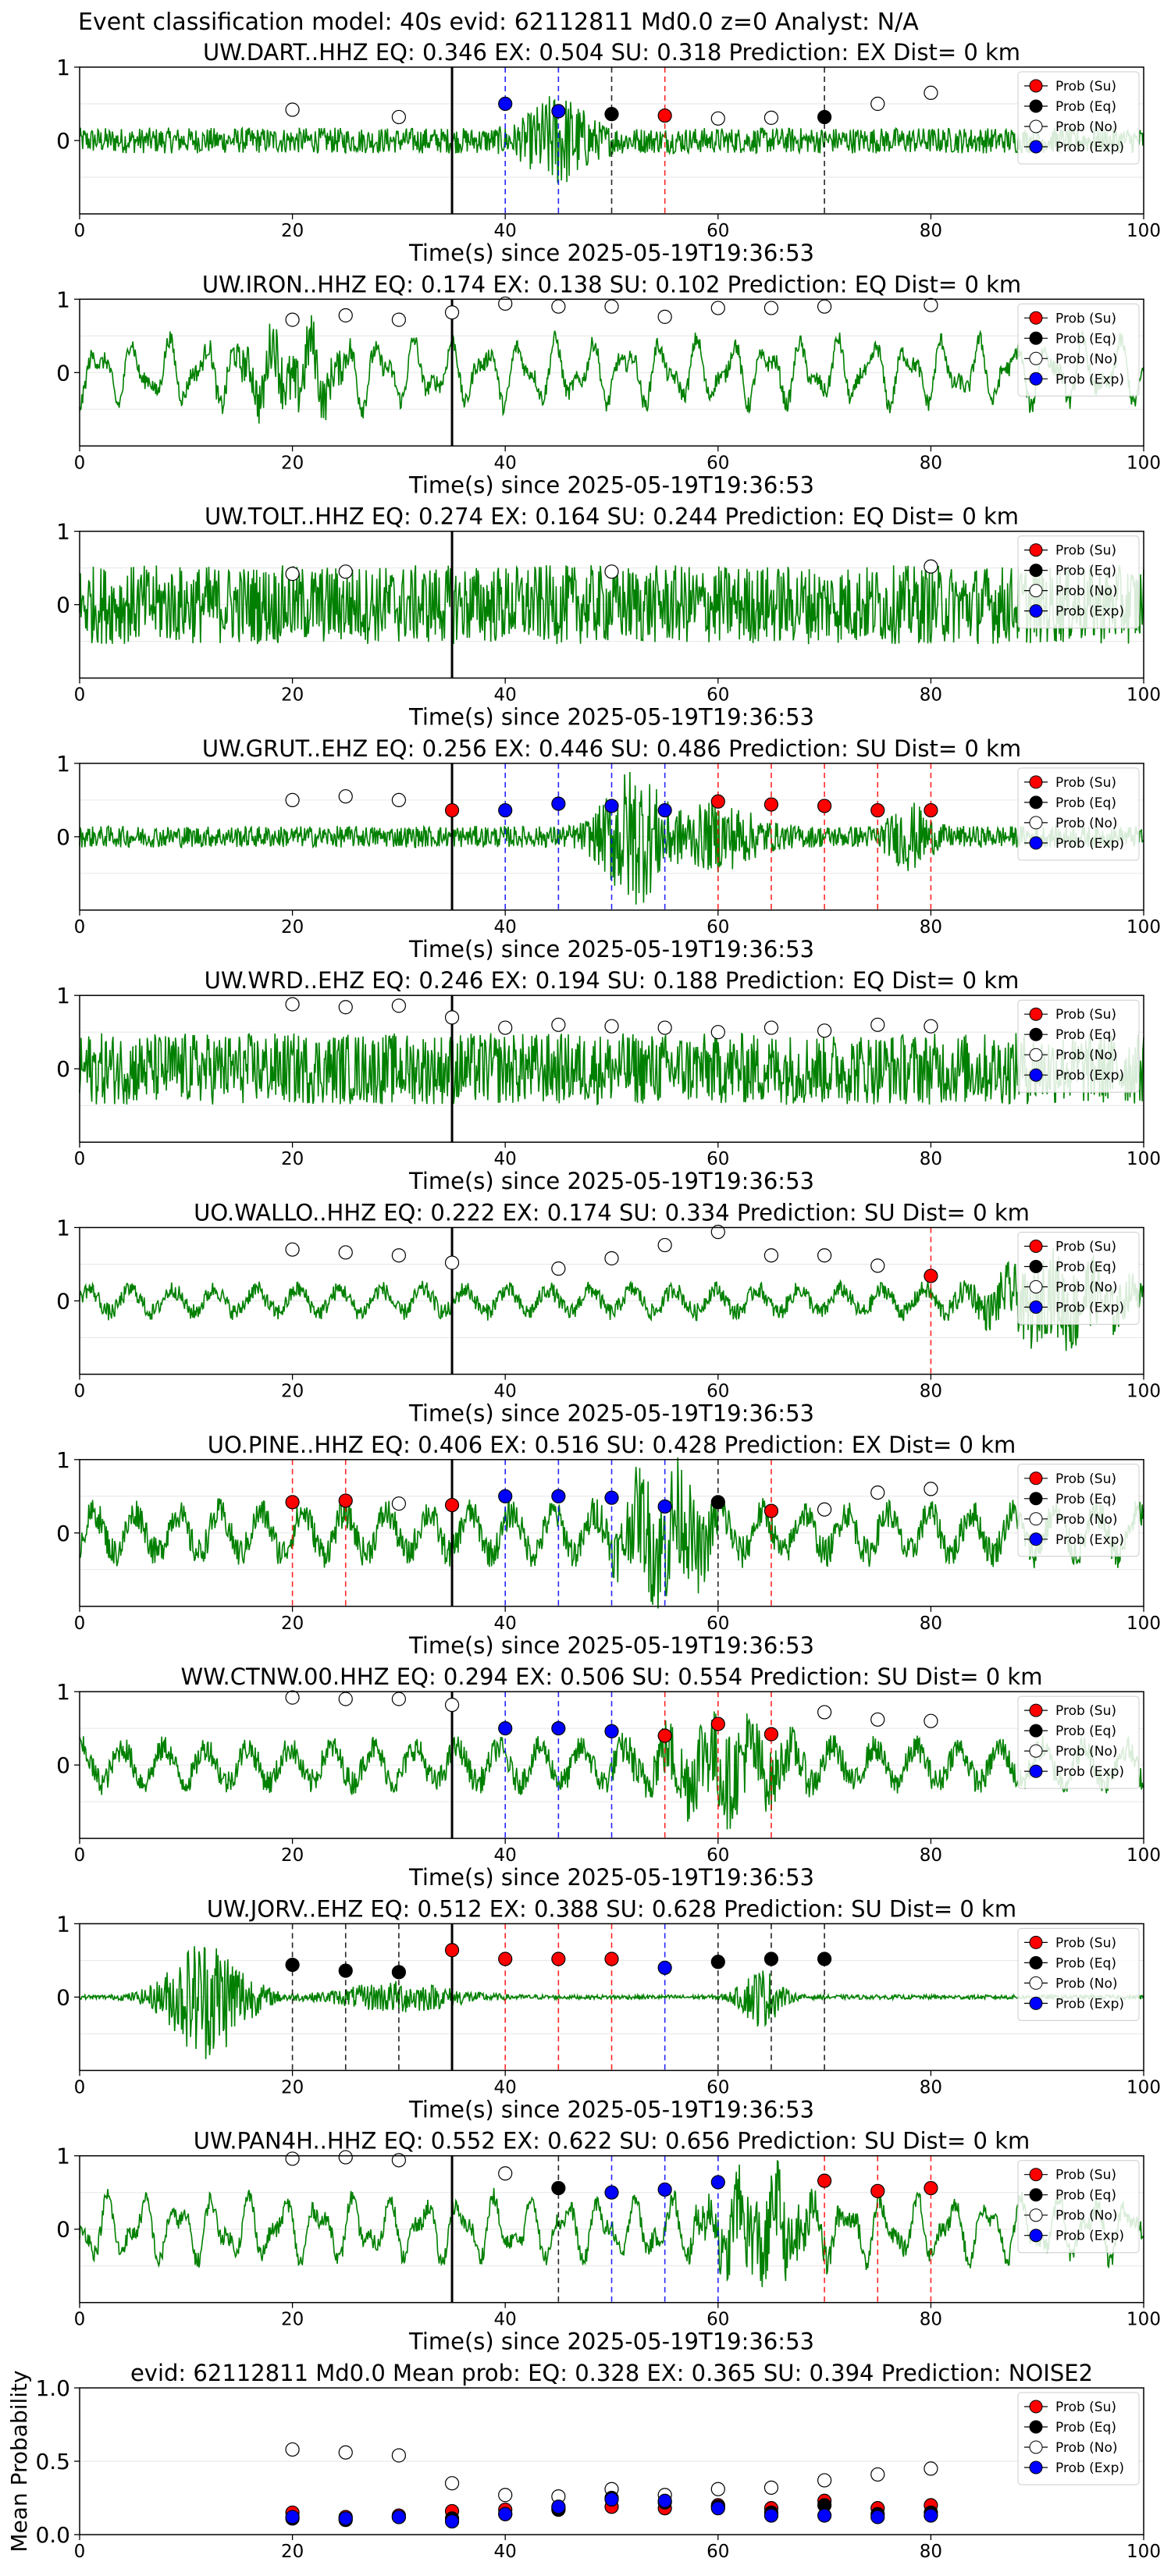  I want to click on y-tick-label: 1, so click(63, 764).